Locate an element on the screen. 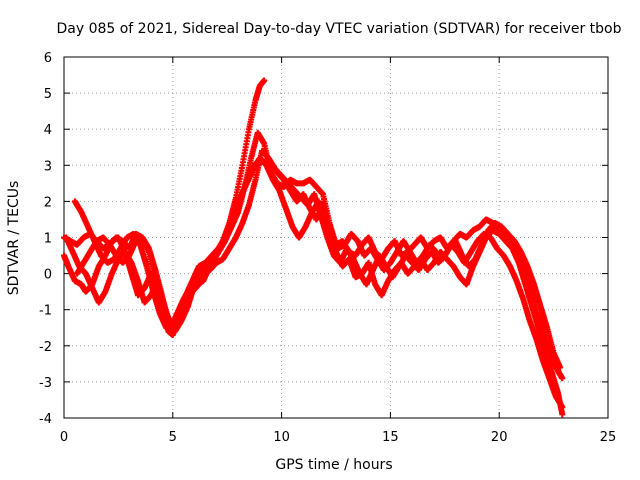  y-tick-label: 0 is located at coordinates (48, 275).